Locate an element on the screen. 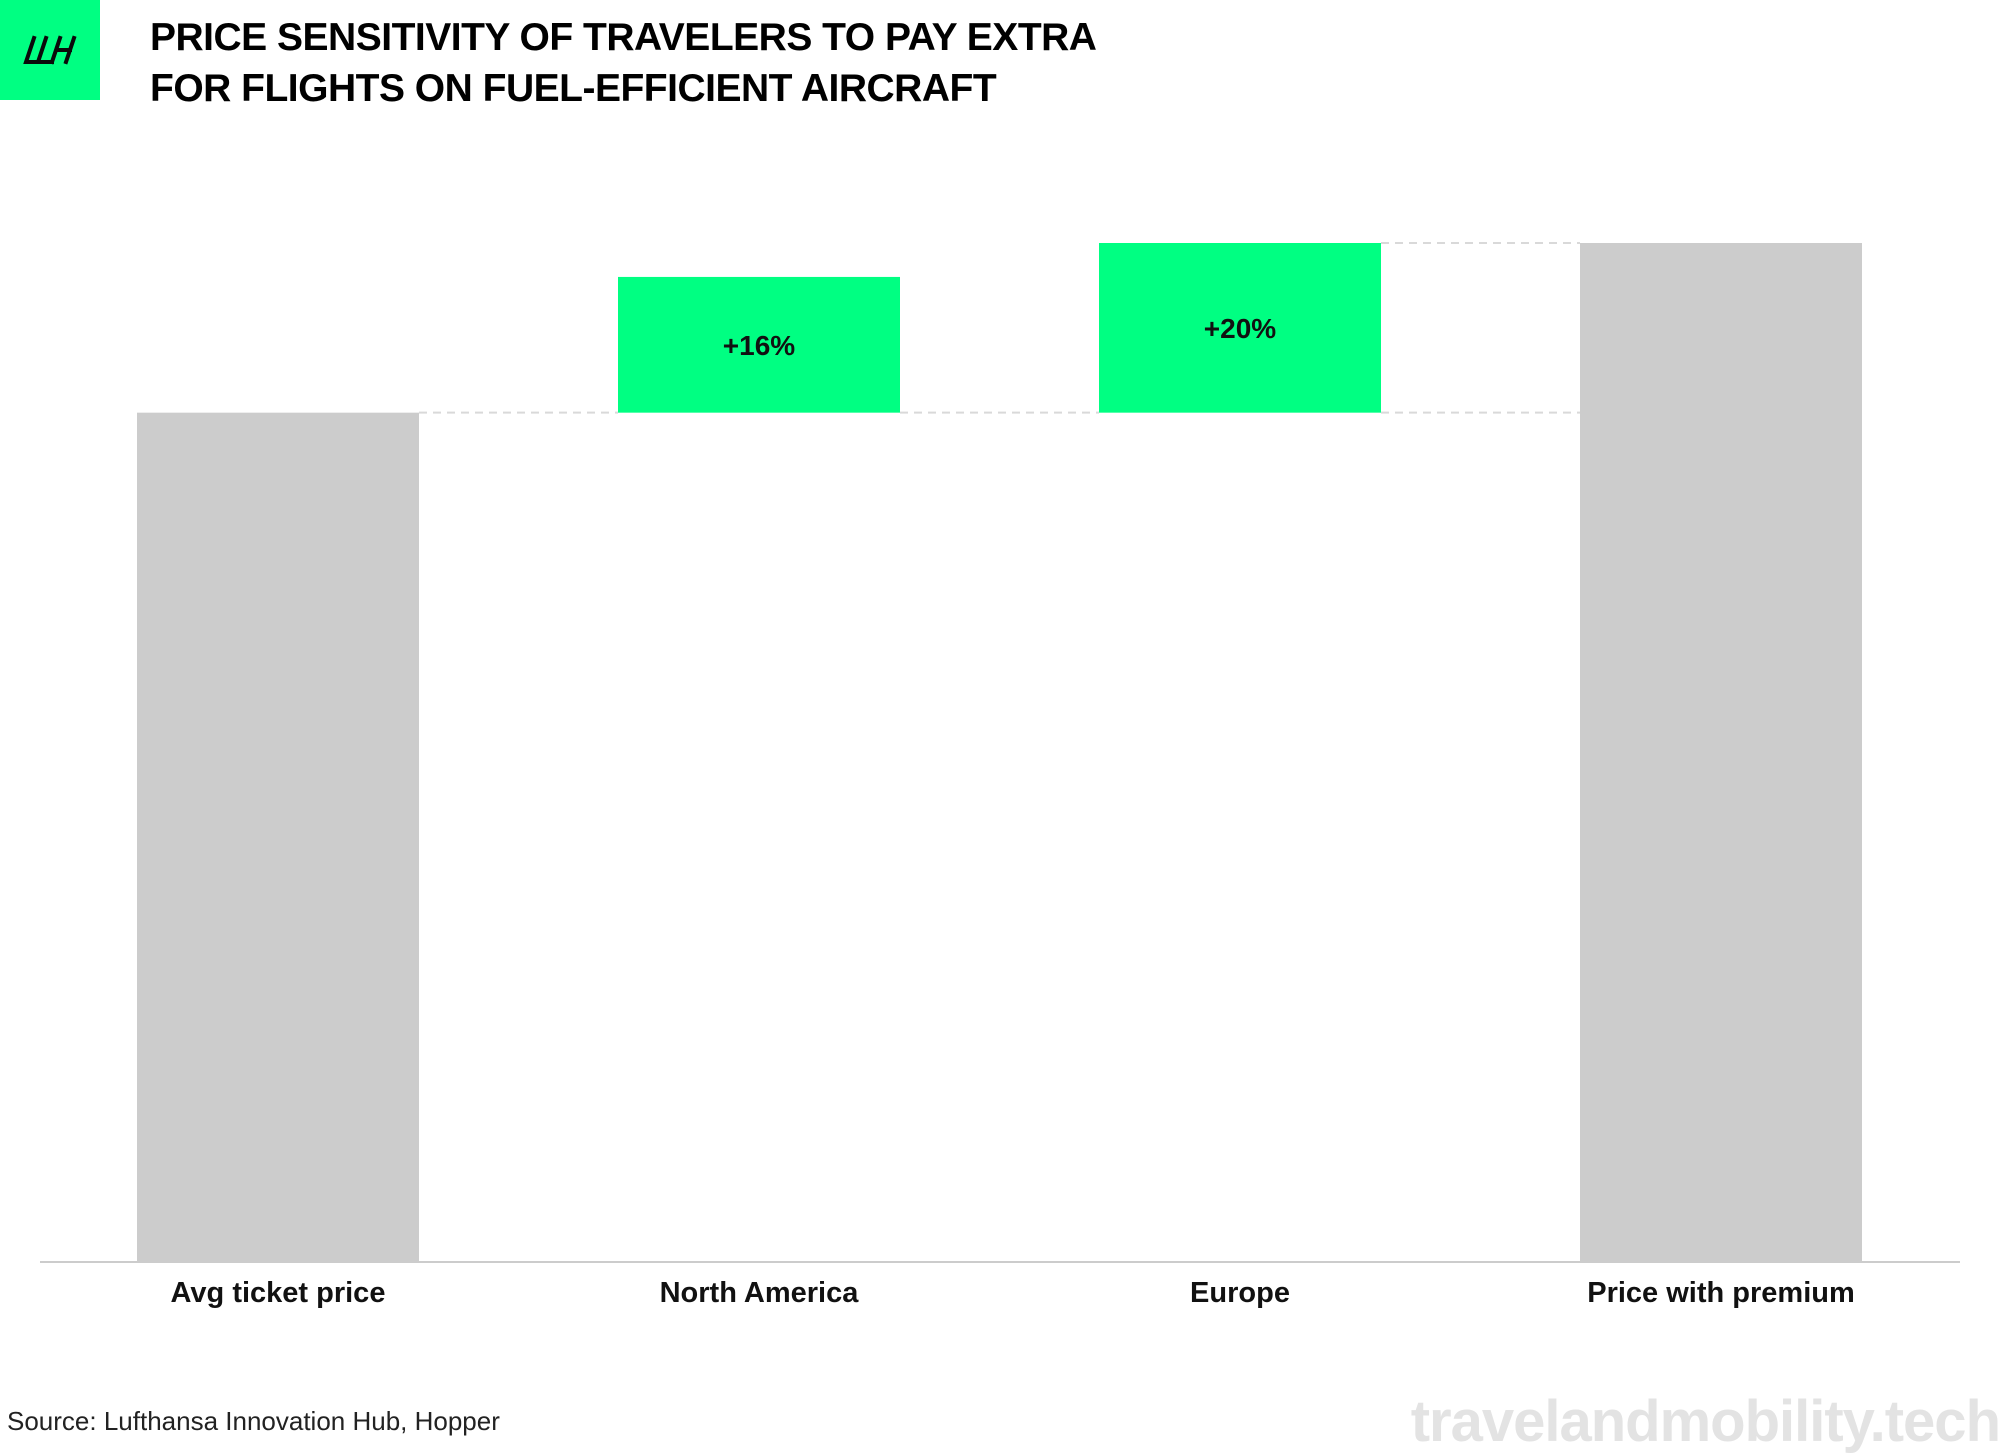  bar-north-america is located at coordinates (759, 344).